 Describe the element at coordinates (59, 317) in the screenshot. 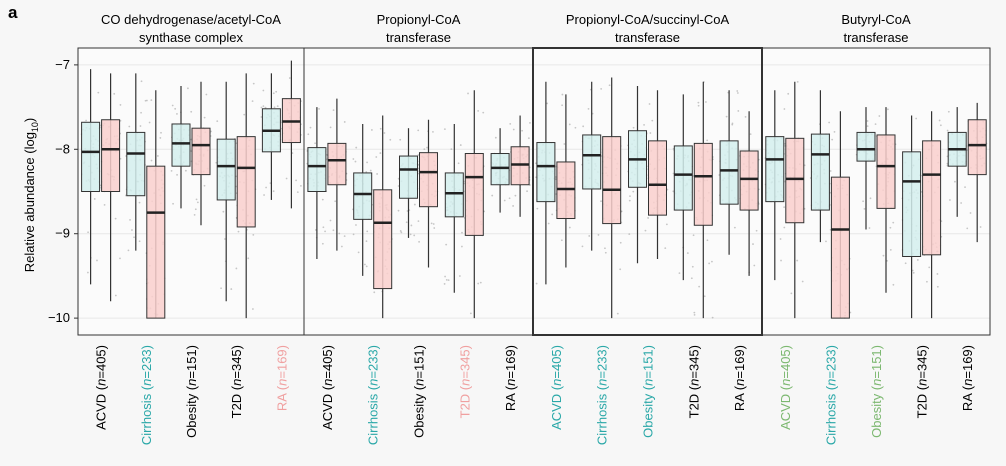

I see `y-tick-label: −10` at that location.